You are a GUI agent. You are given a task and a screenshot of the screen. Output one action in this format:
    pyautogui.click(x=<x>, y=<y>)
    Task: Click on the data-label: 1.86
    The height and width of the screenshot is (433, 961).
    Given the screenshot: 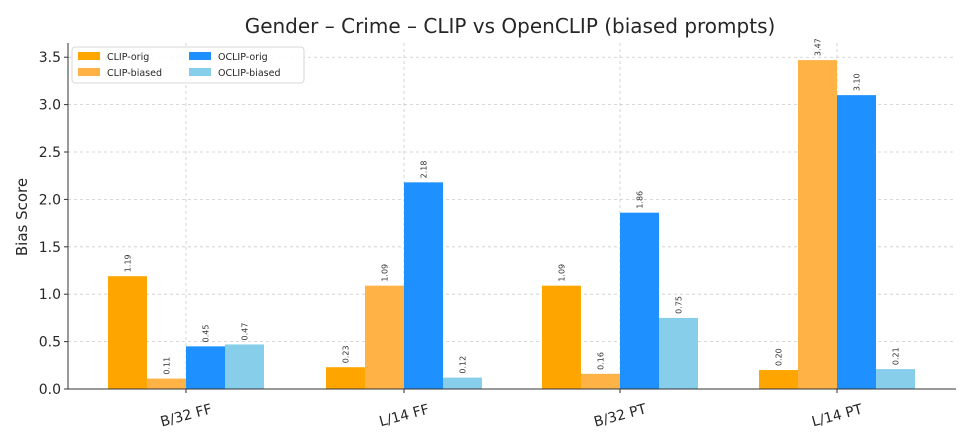 What is the action you would take?
    pyautogui.click(x=640, y=200)
    